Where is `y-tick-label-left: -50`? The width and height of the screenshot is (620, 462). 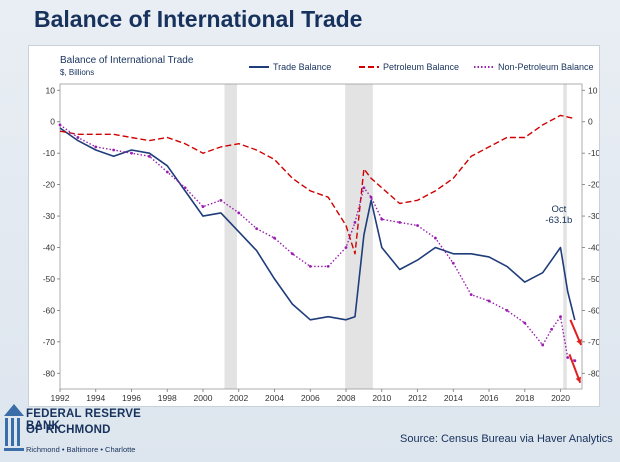
y-tick-label-left: -50 is located at coordinates (49, 279).